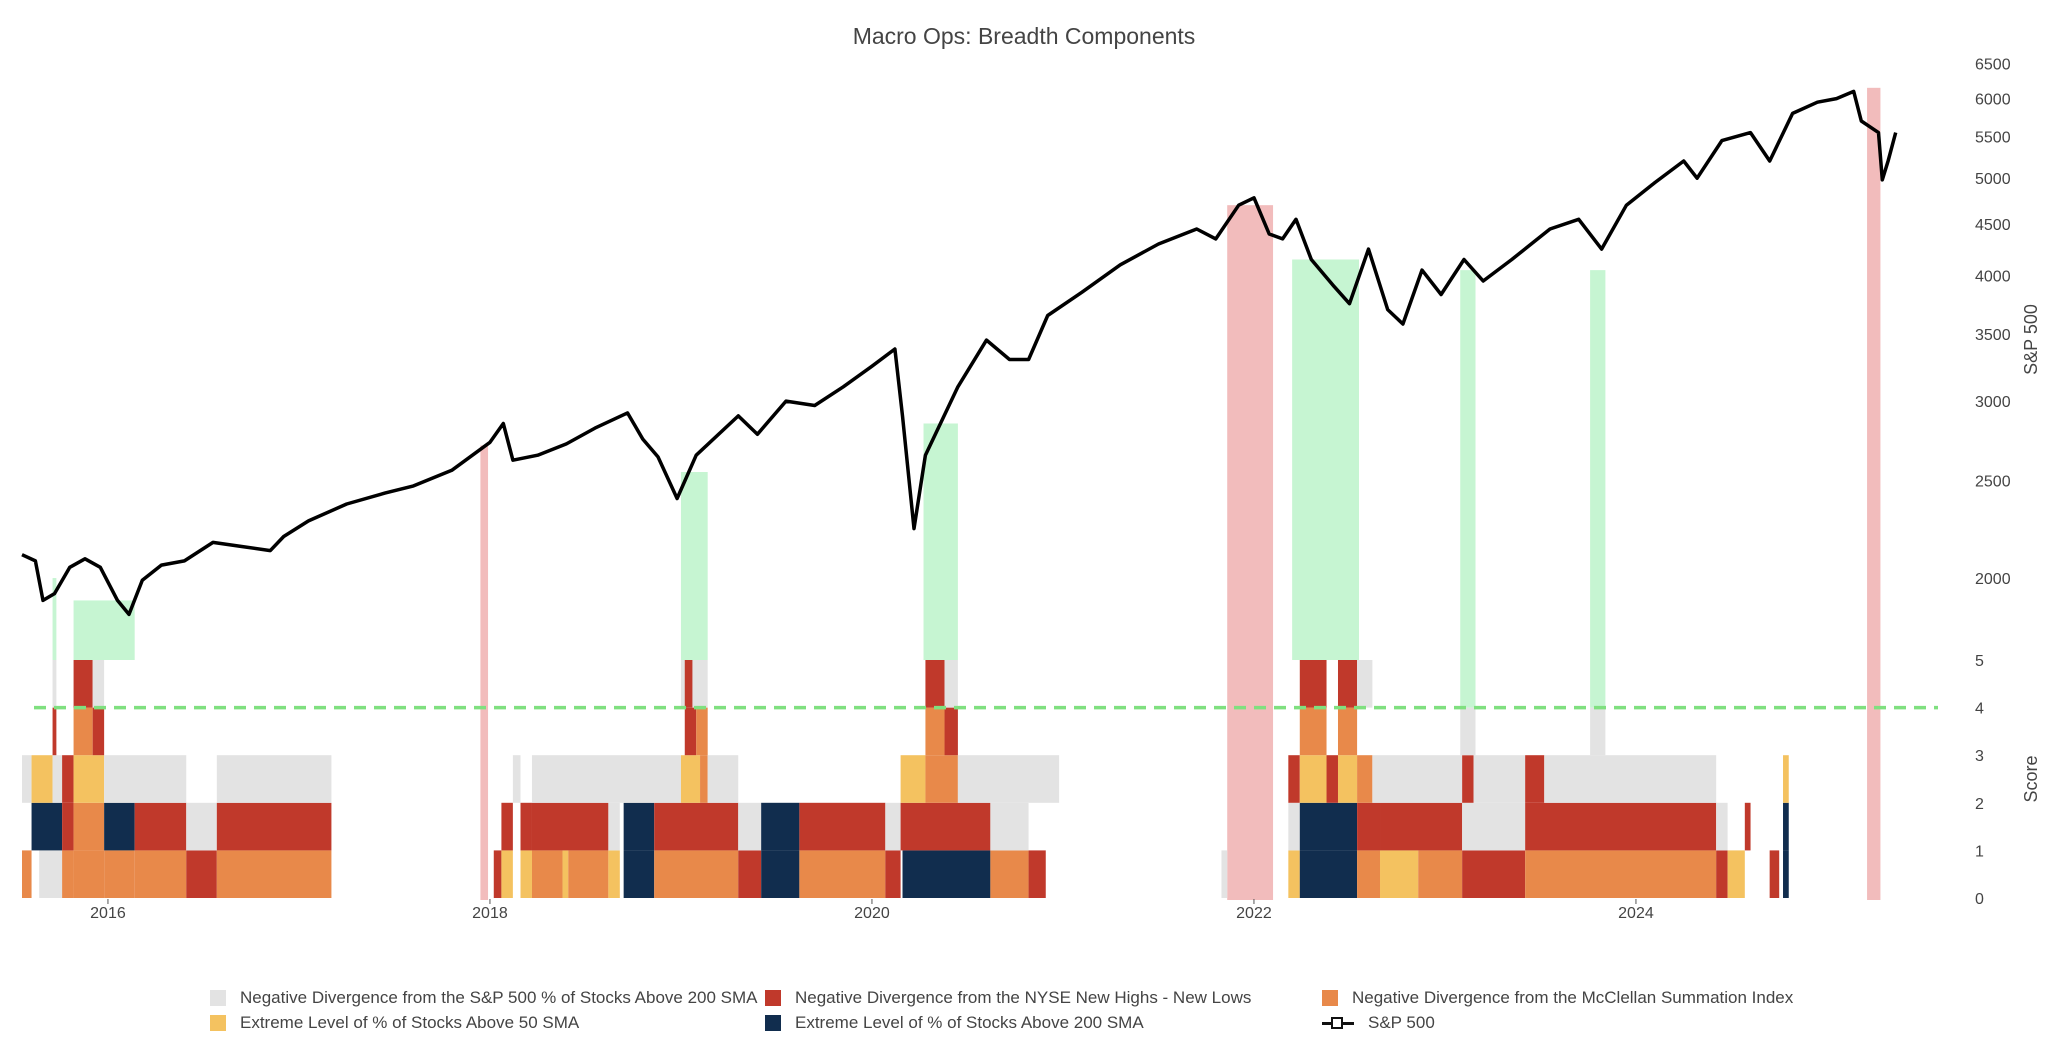  I want to click on y-tick-label: 6000, so click(1993, 100).